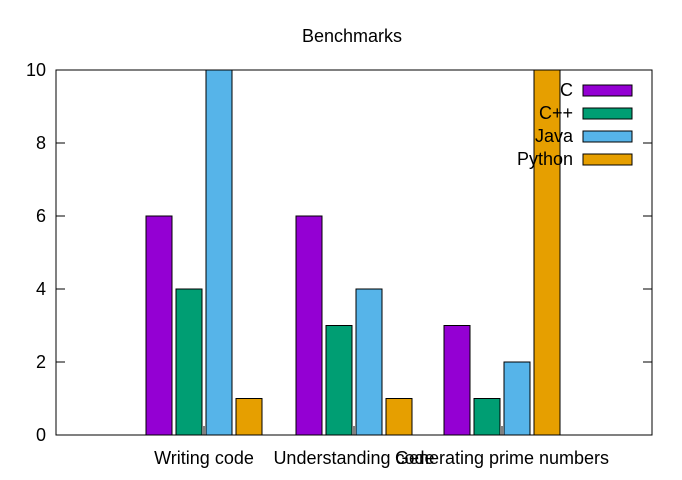  I want to click on y-tick-label: 6, so click(41, 216).